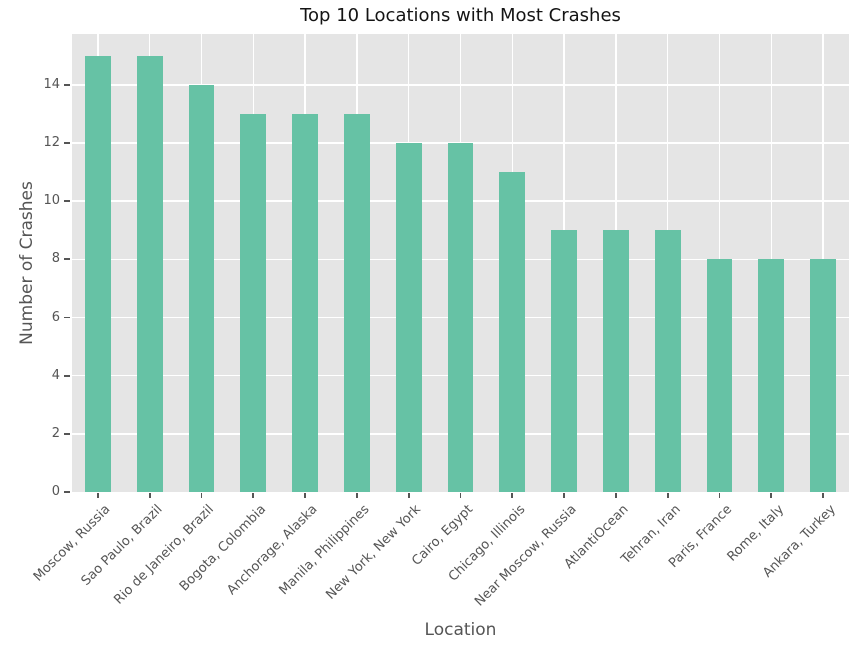 The height and width of the screenshot is (651, 855). What do you see at coordinates (460, 630) in the screenshot?
I see `x-axis-title: Location` at bounding box center [460, 630].